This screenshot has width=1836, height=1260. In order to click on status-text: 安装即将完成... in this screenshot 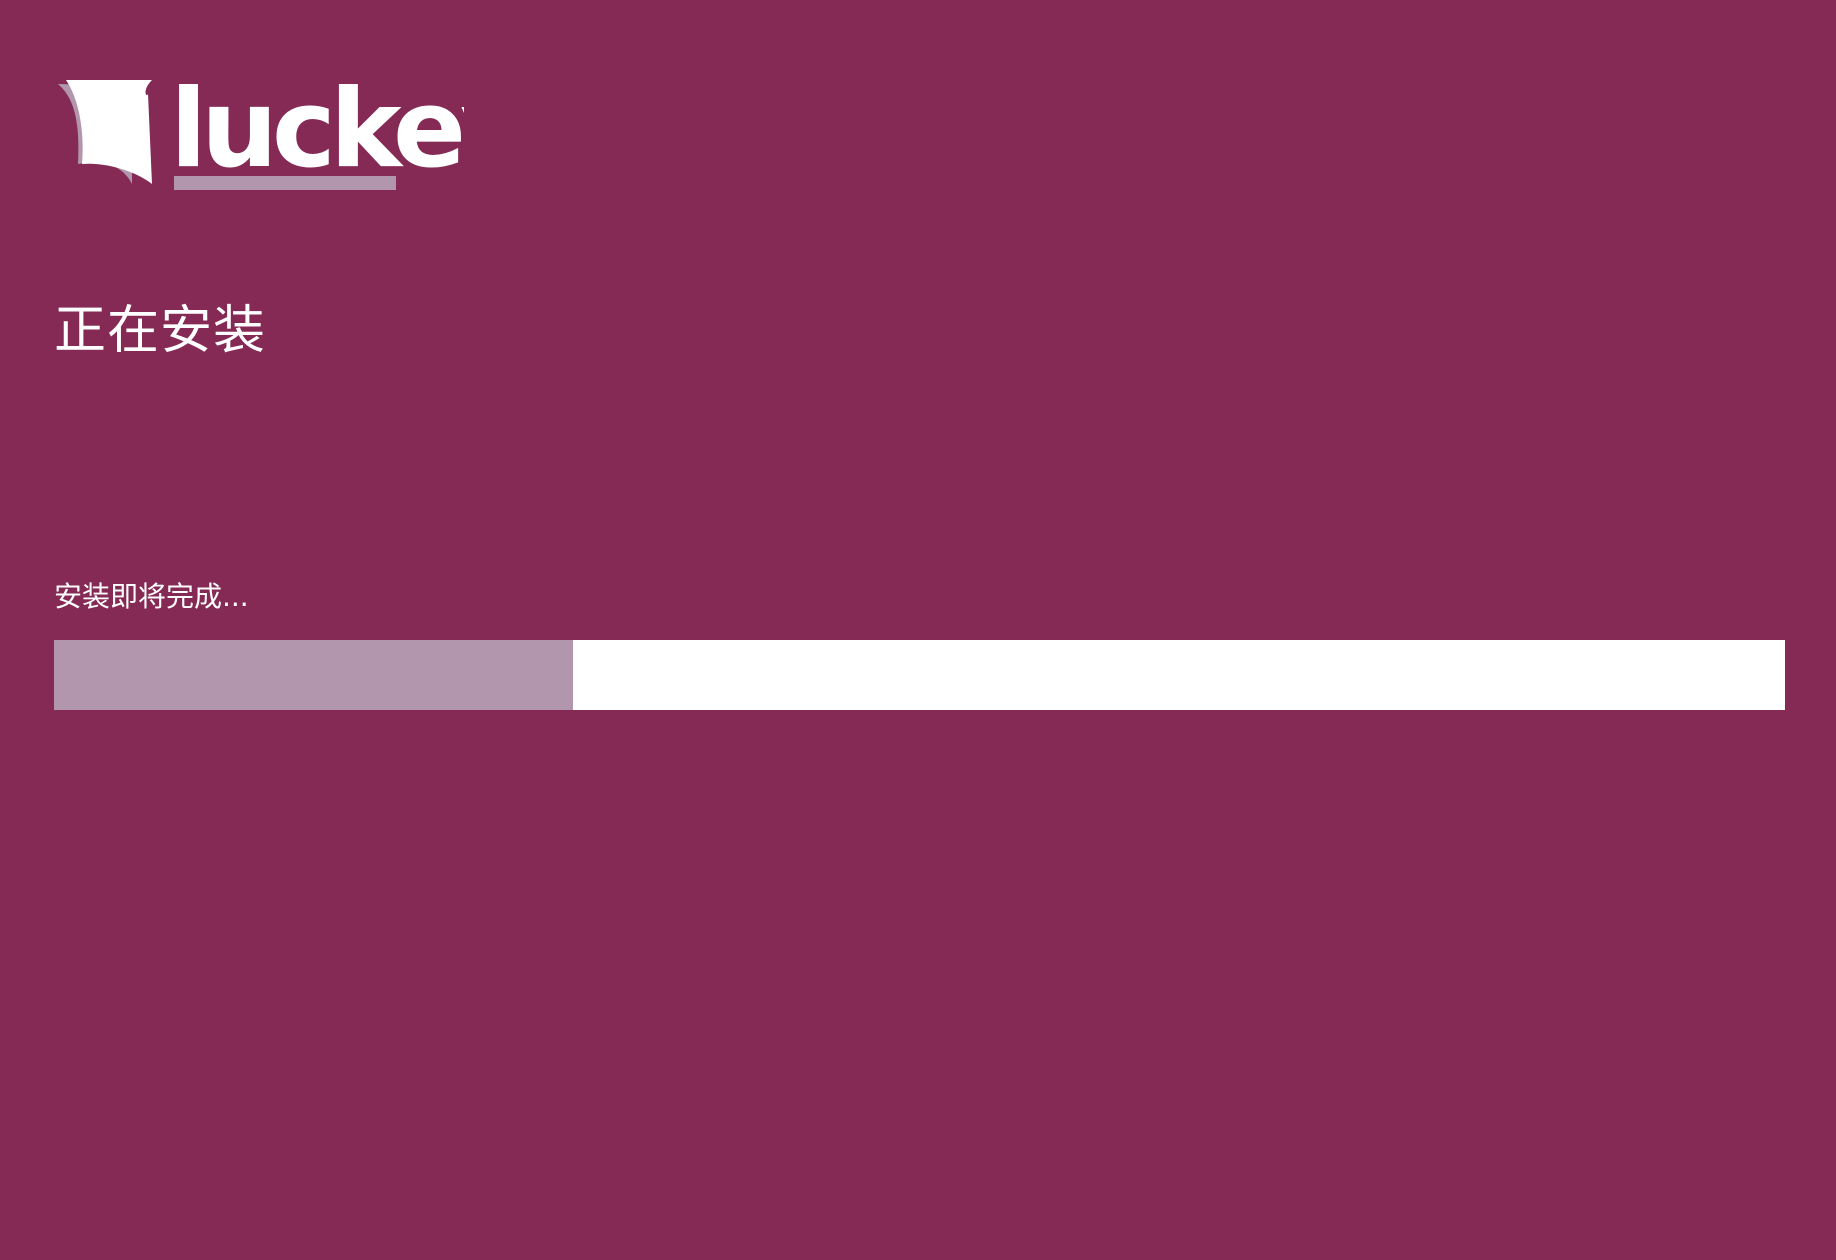, I will do `click(151, 596)`.